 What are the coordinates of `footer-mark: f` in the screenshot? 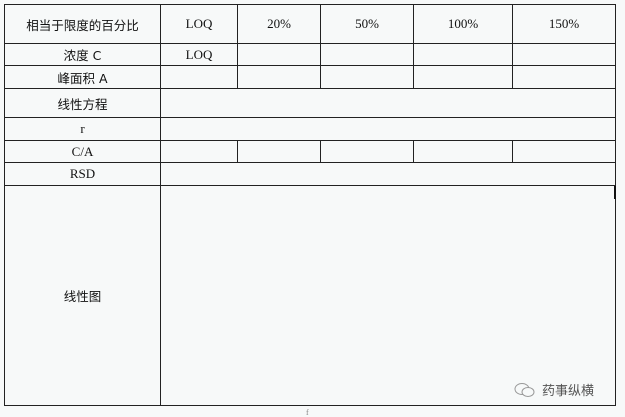 It's located at (307, 412).